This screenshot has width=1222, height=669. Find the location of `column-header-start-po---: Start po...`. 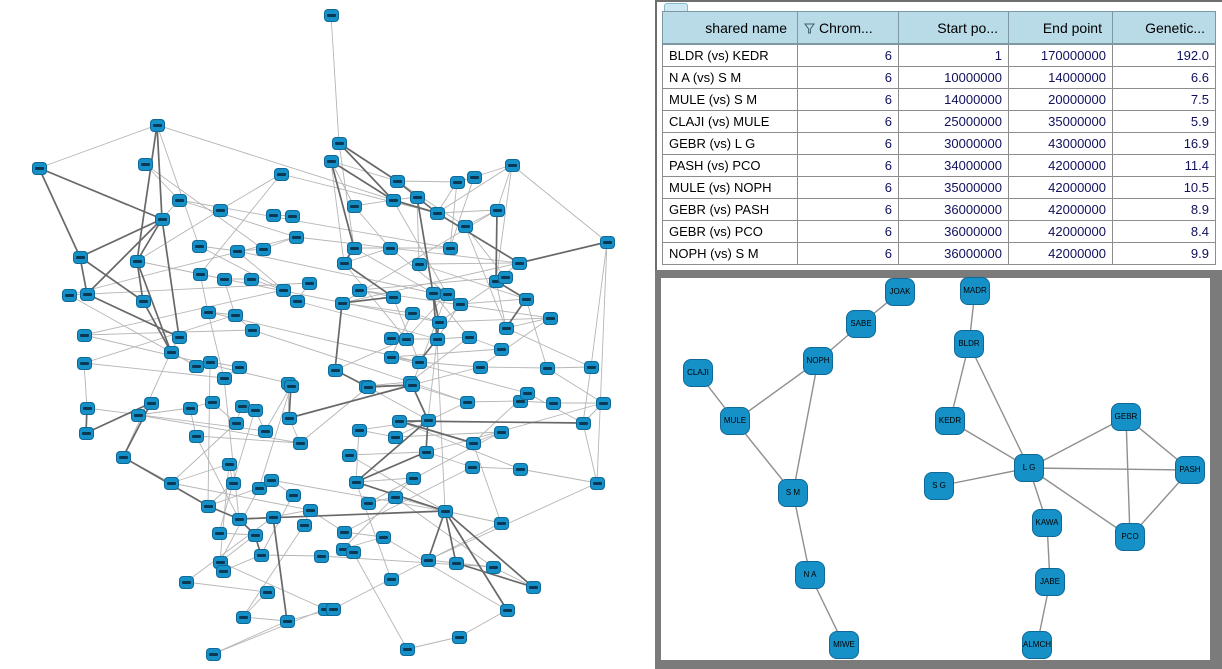

column-header-start-po---: Start po... is located at coordinates (953, 28).